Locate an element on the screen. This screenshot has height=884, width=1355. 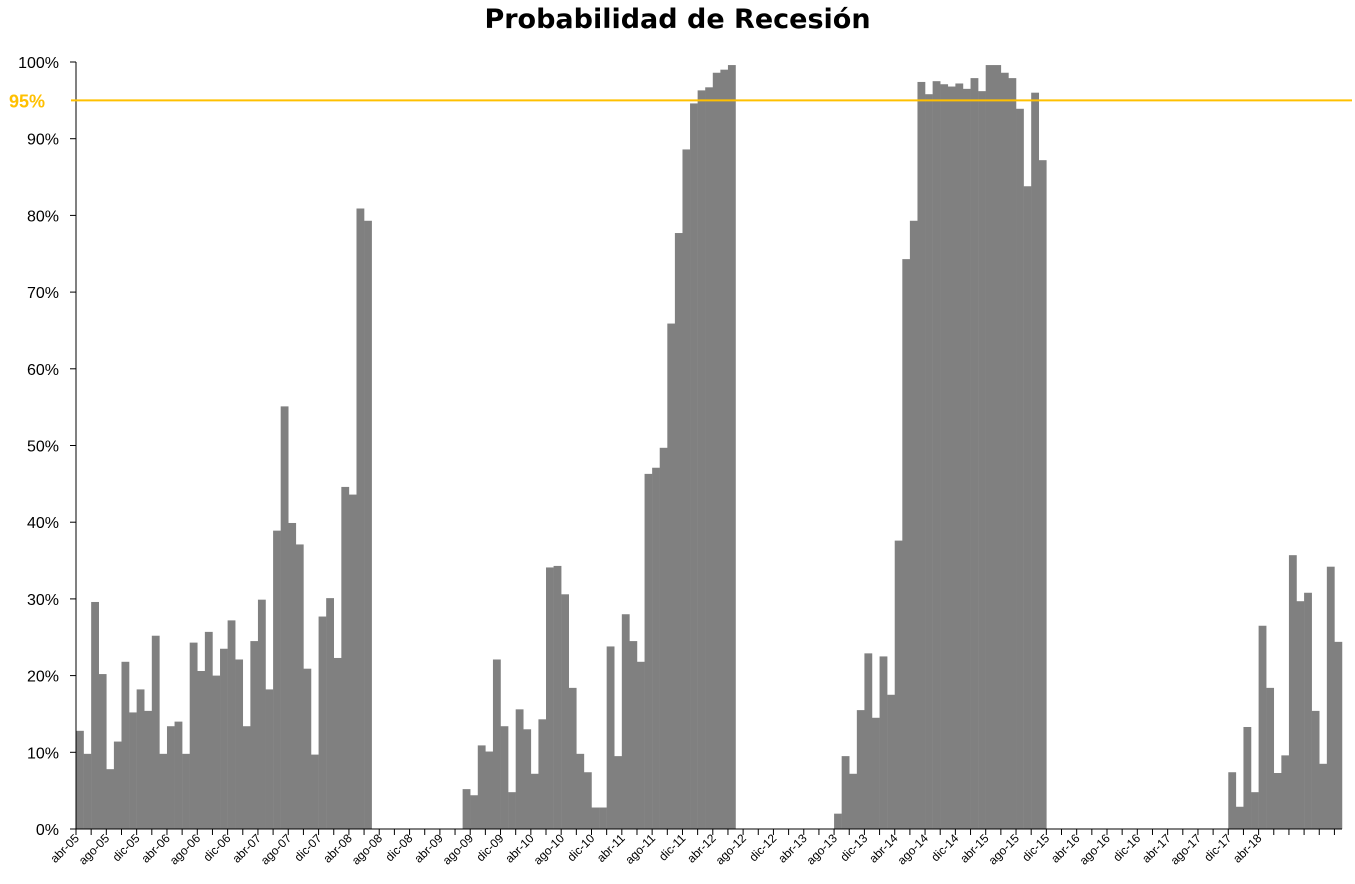
x-tick-label: abr-15 is located at coordinates (974, 848).